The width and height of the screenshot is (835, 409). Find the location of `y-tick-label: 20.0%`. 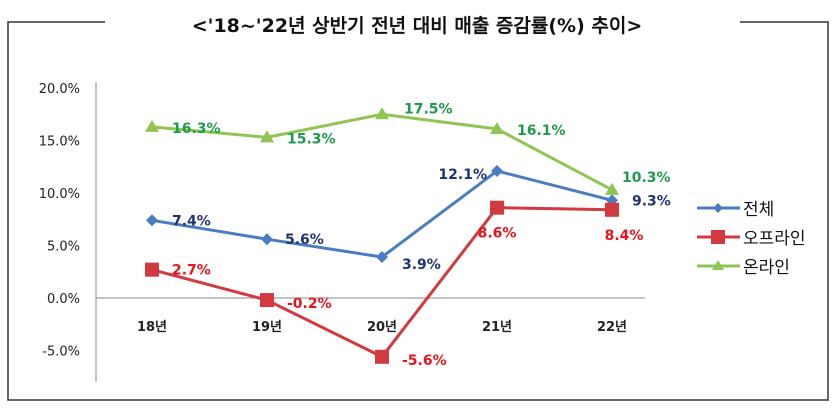

y-tick-label: 20.0% is located at coordinates (59, 89).